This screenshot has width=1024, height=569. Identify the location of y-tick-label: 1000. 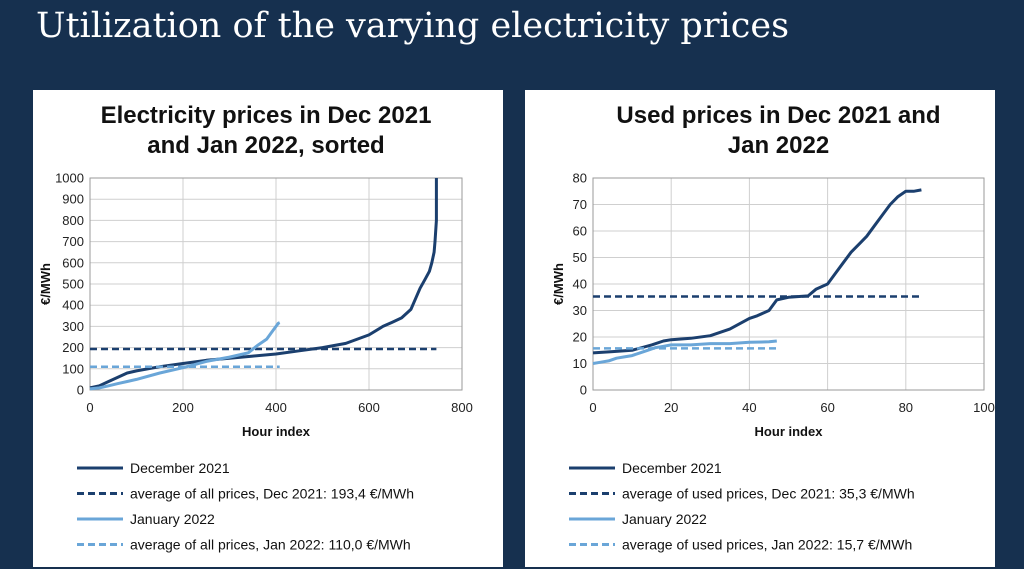
(69, 178).